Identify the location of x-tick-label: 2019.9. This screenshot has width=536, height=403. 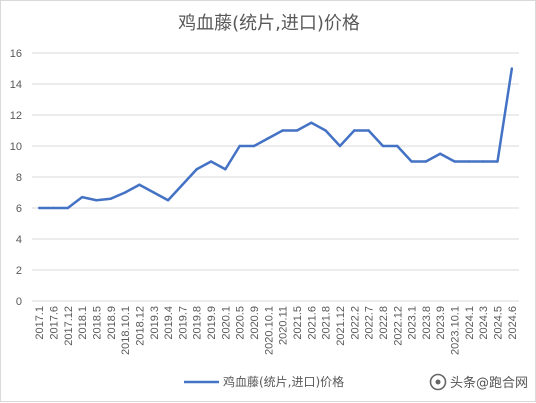
(212, 323).